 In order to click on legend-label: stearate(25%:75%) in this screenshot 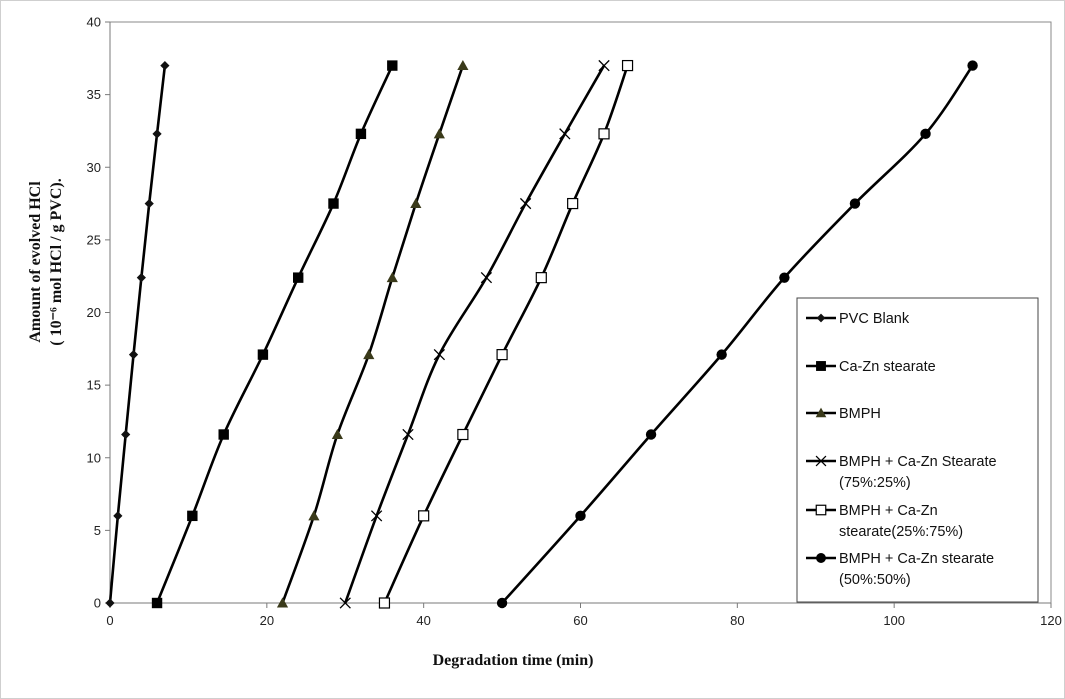, I will do `click(901, 532)`.